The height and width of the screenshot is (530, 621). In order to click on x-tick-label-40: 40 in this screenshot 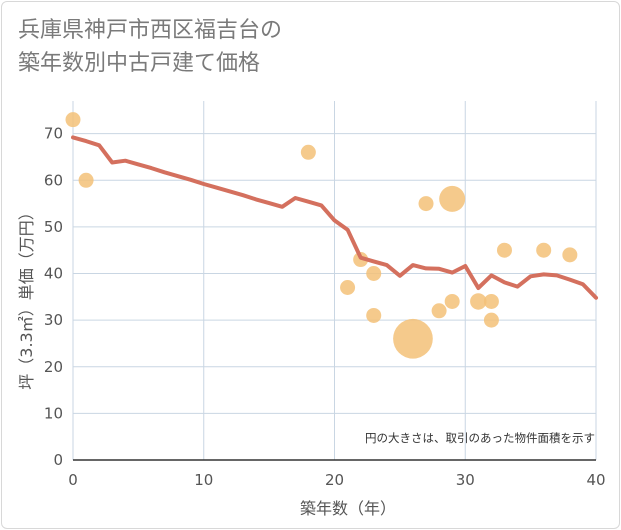, I will do `click(595, 480)`.